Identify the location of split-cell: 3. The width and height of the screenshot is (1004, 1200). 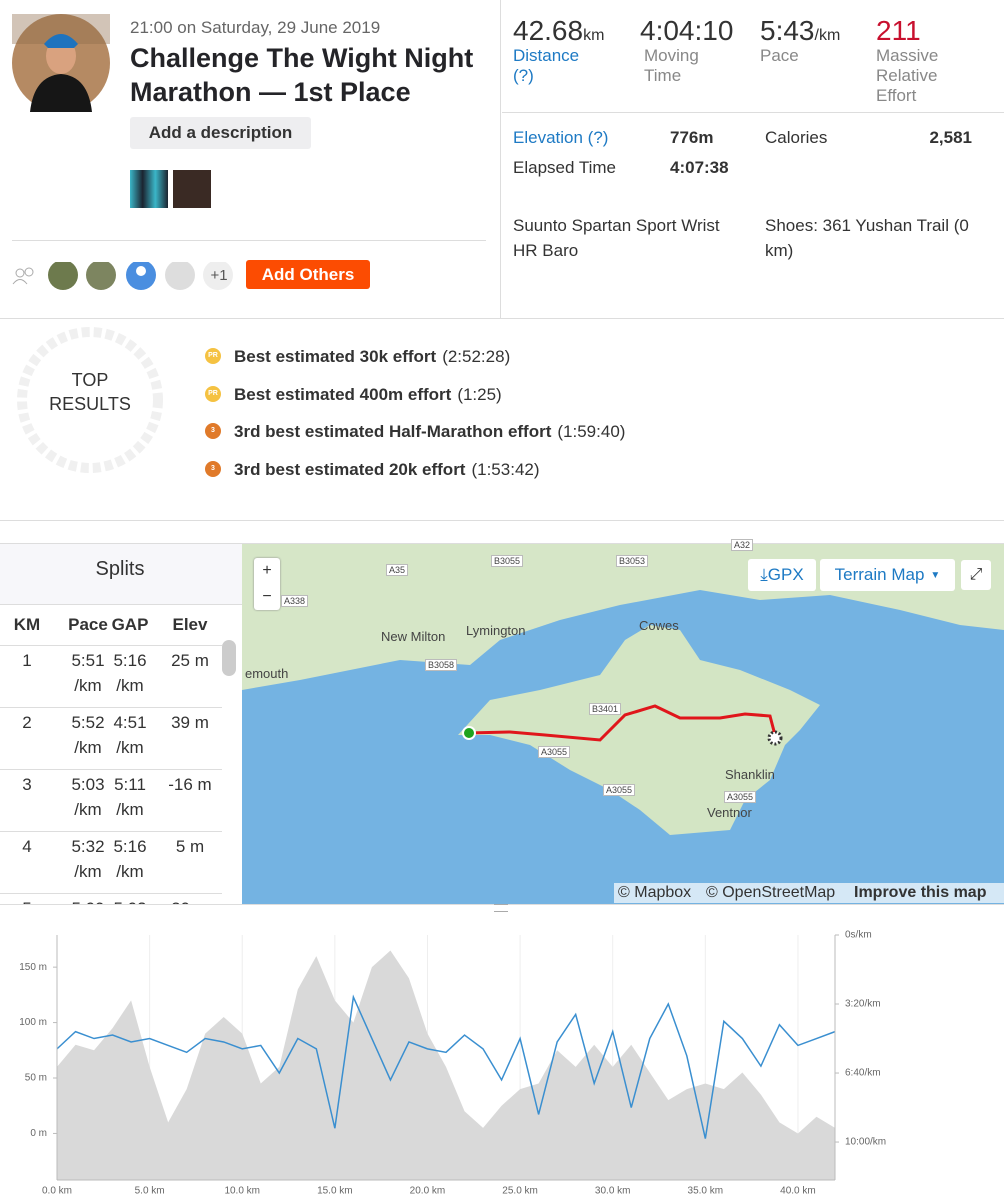
(27, 784).